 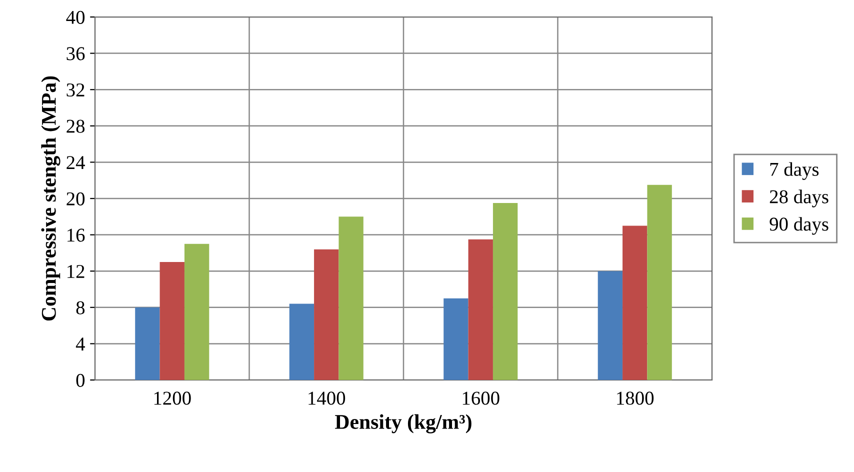 What do you see at coordinates (794, 171) in the screenshot?
I see `legend-label: 7 days` at bounding box center [794, 171].